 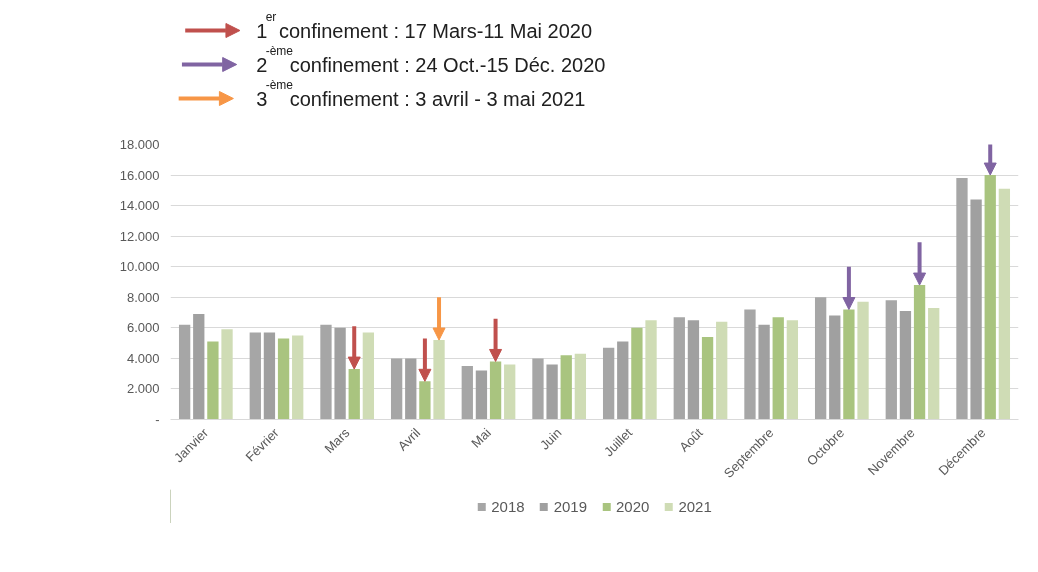 I want to click on y-tick-label: 4.000, so click(x=143, y=358).